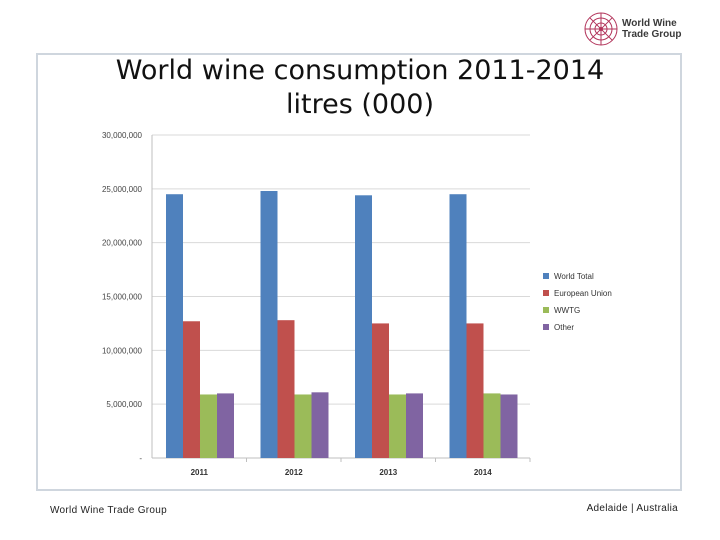 The image size is (720, 540). Describe the element at coordinates (303, 426) in the screenshot. I see `bar-wwtg-2012` at that location.